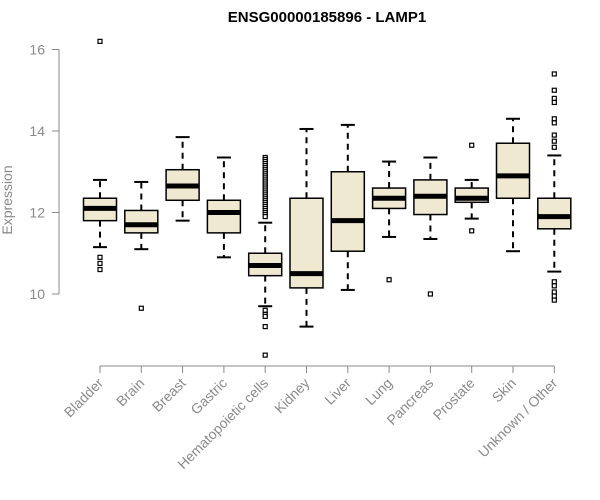 This screenshot has width=600, height=500. I want to click on box-liver, so click(348, 207).